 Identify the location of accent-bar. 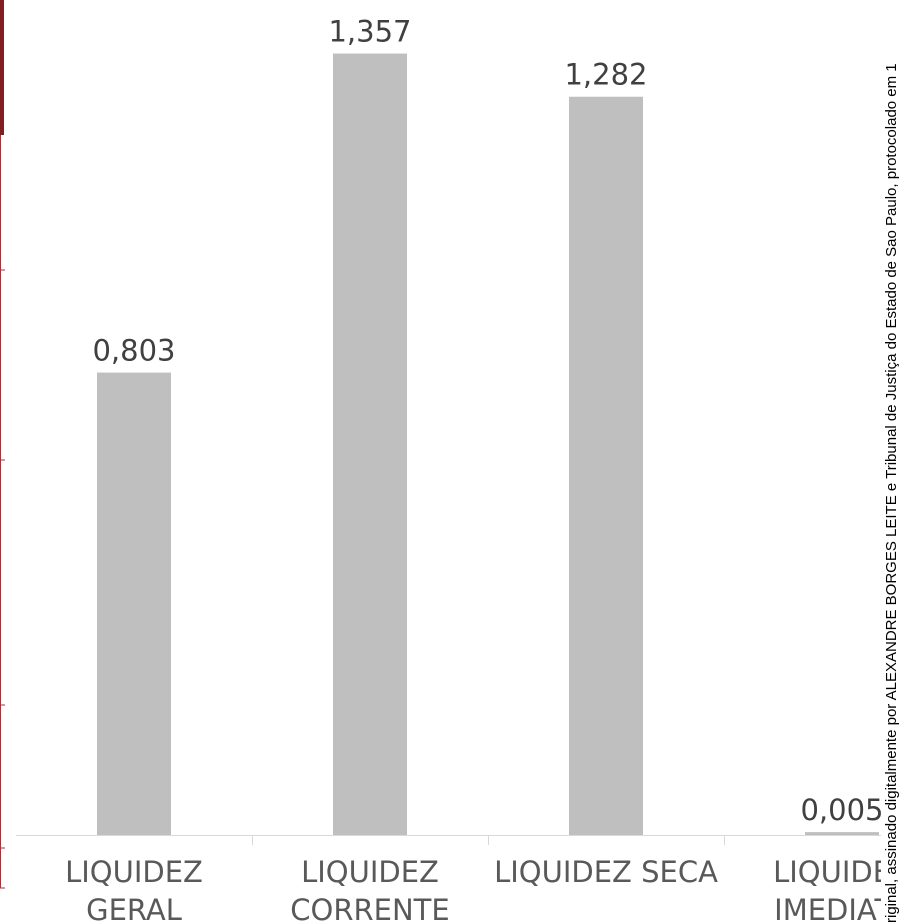
(2, 67).